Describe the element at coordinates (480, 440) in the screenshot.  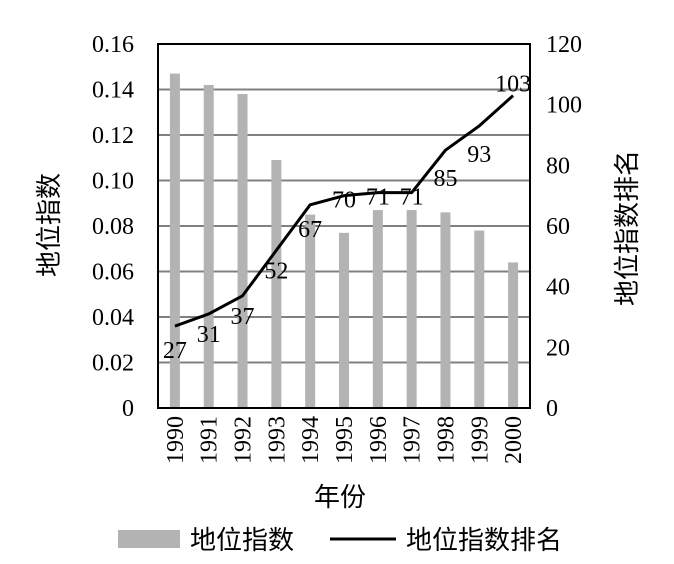
I see `x-tick-label: 1999` at that location.